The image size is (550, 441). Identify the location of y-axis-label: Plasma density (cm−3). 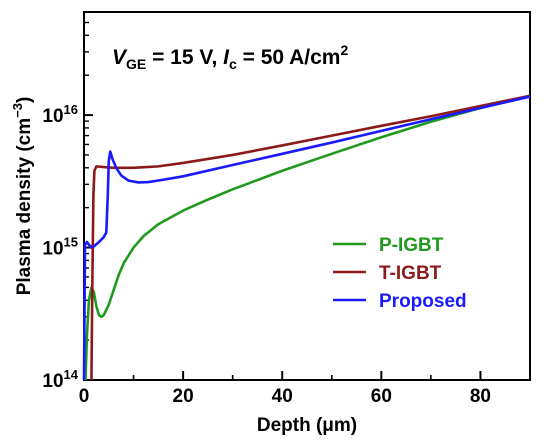
(22, 196).